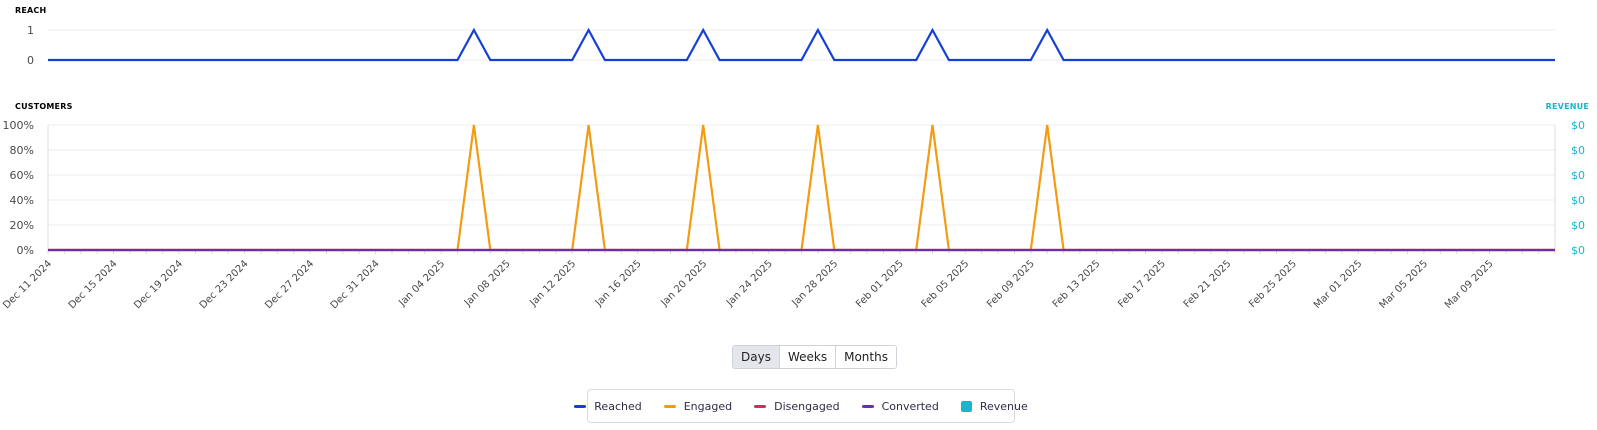  I want to click on customers-y-tick-label: 100%, so click(18, 125).